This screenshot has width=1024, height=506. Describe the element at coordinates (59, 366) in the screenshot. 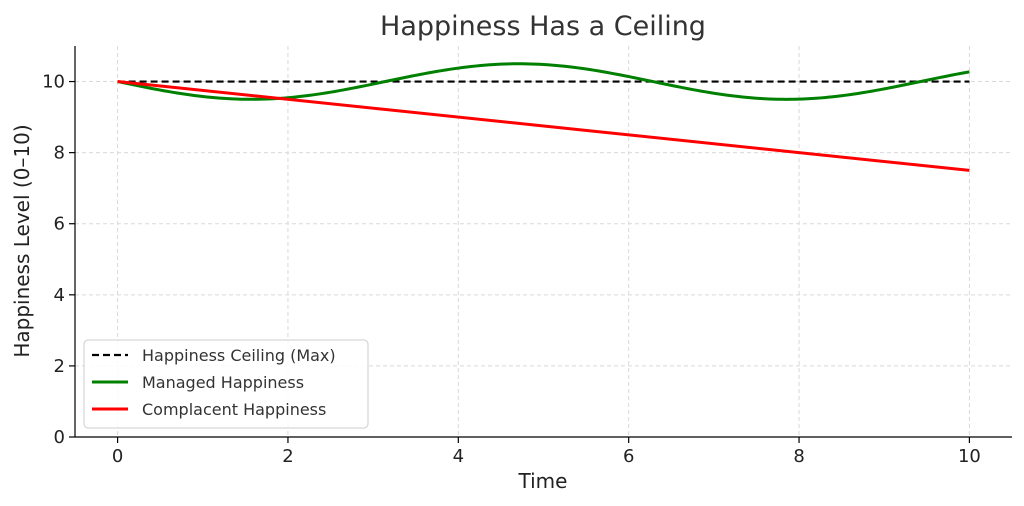

I see `y-tick-label-1: 2` at that location.